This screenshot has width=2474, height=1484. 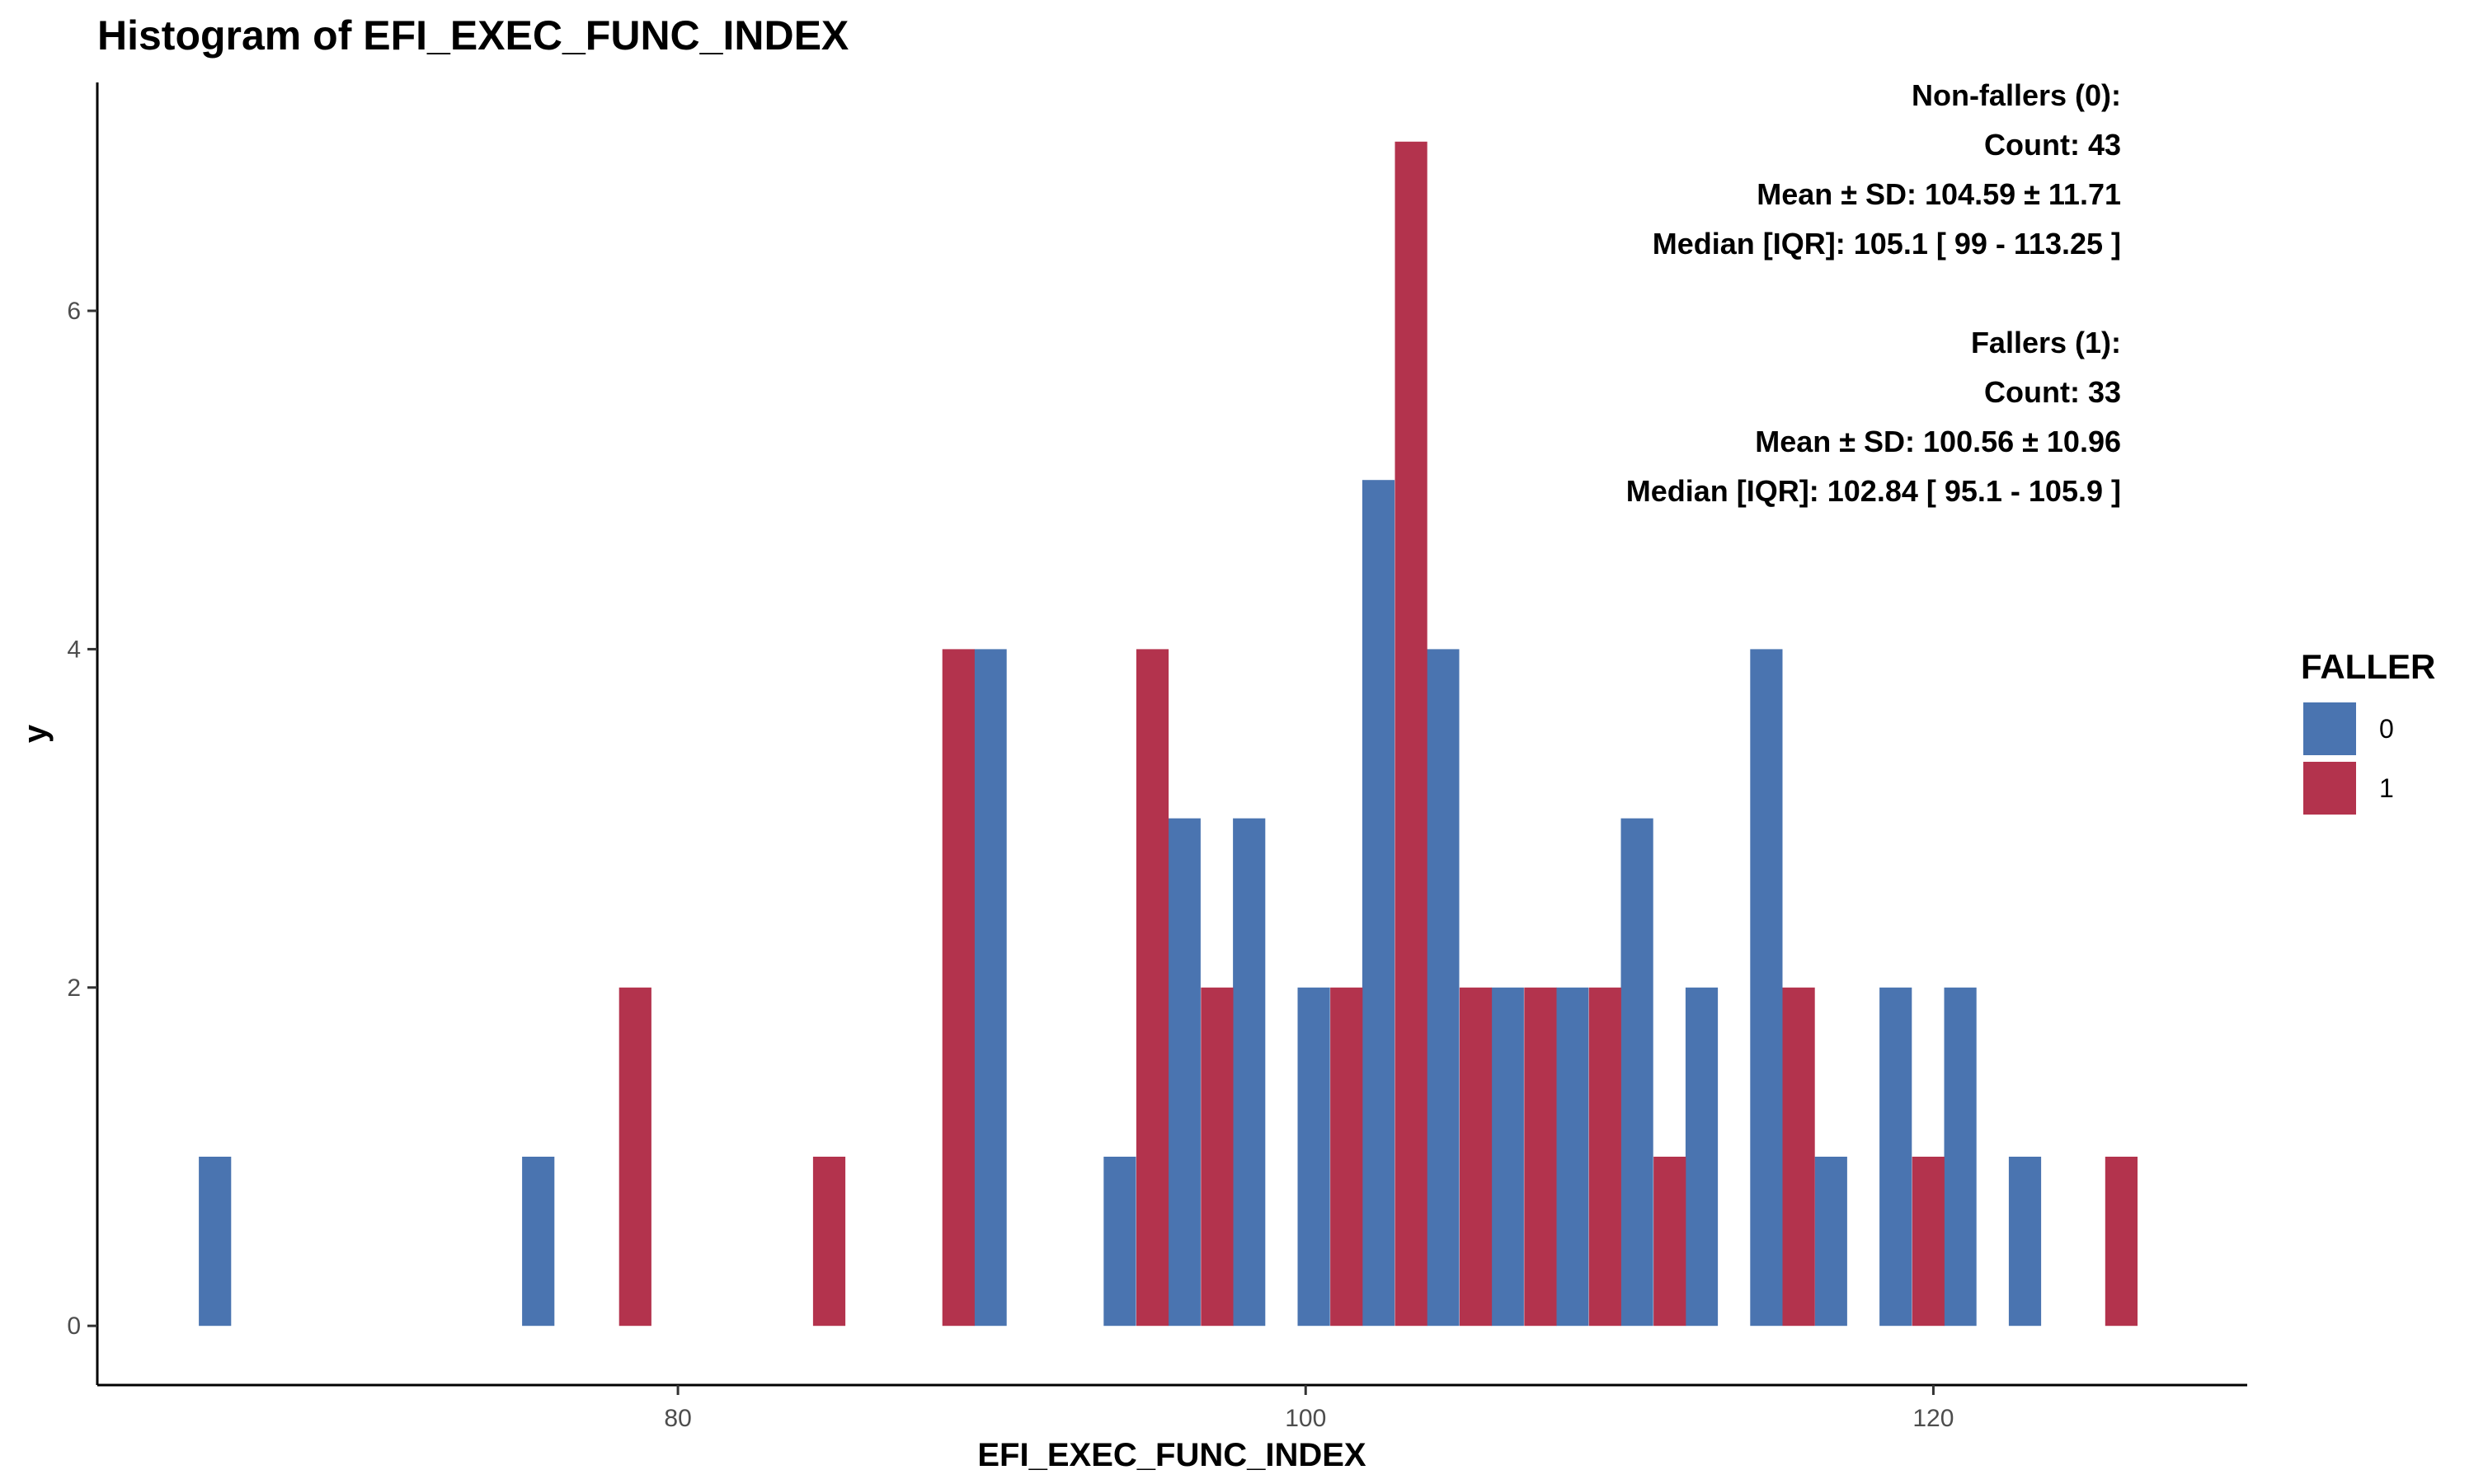 I want to click on y-tick-label: 0, so click(x=74, y=1326).